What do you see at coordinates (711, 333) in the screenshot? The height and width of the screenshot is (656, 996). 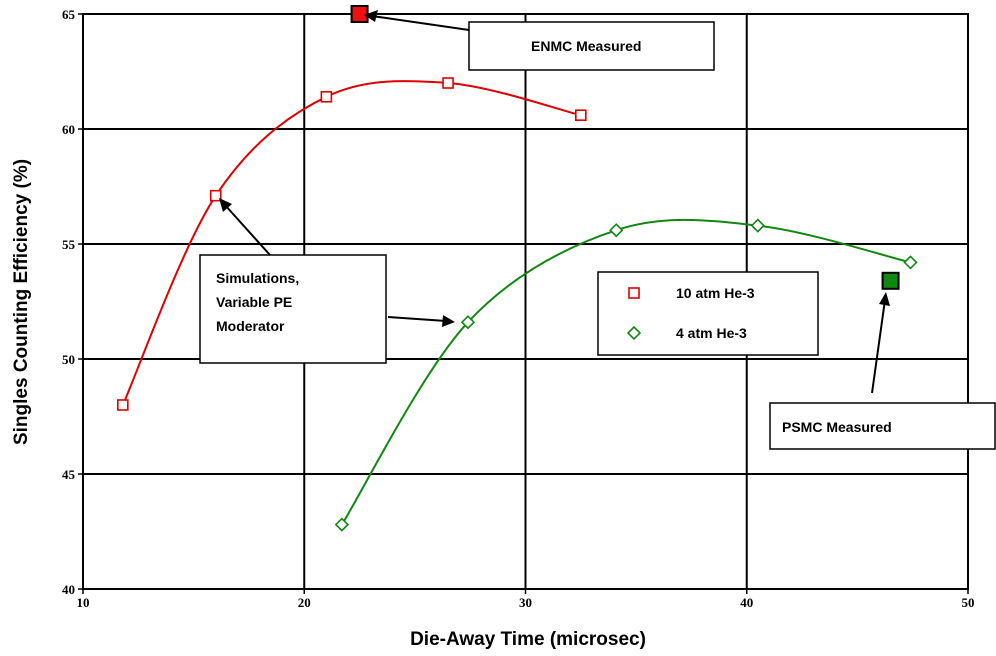 I see `legend-label-4atm: 4 atm He-3` at bounding box center [711, 333].